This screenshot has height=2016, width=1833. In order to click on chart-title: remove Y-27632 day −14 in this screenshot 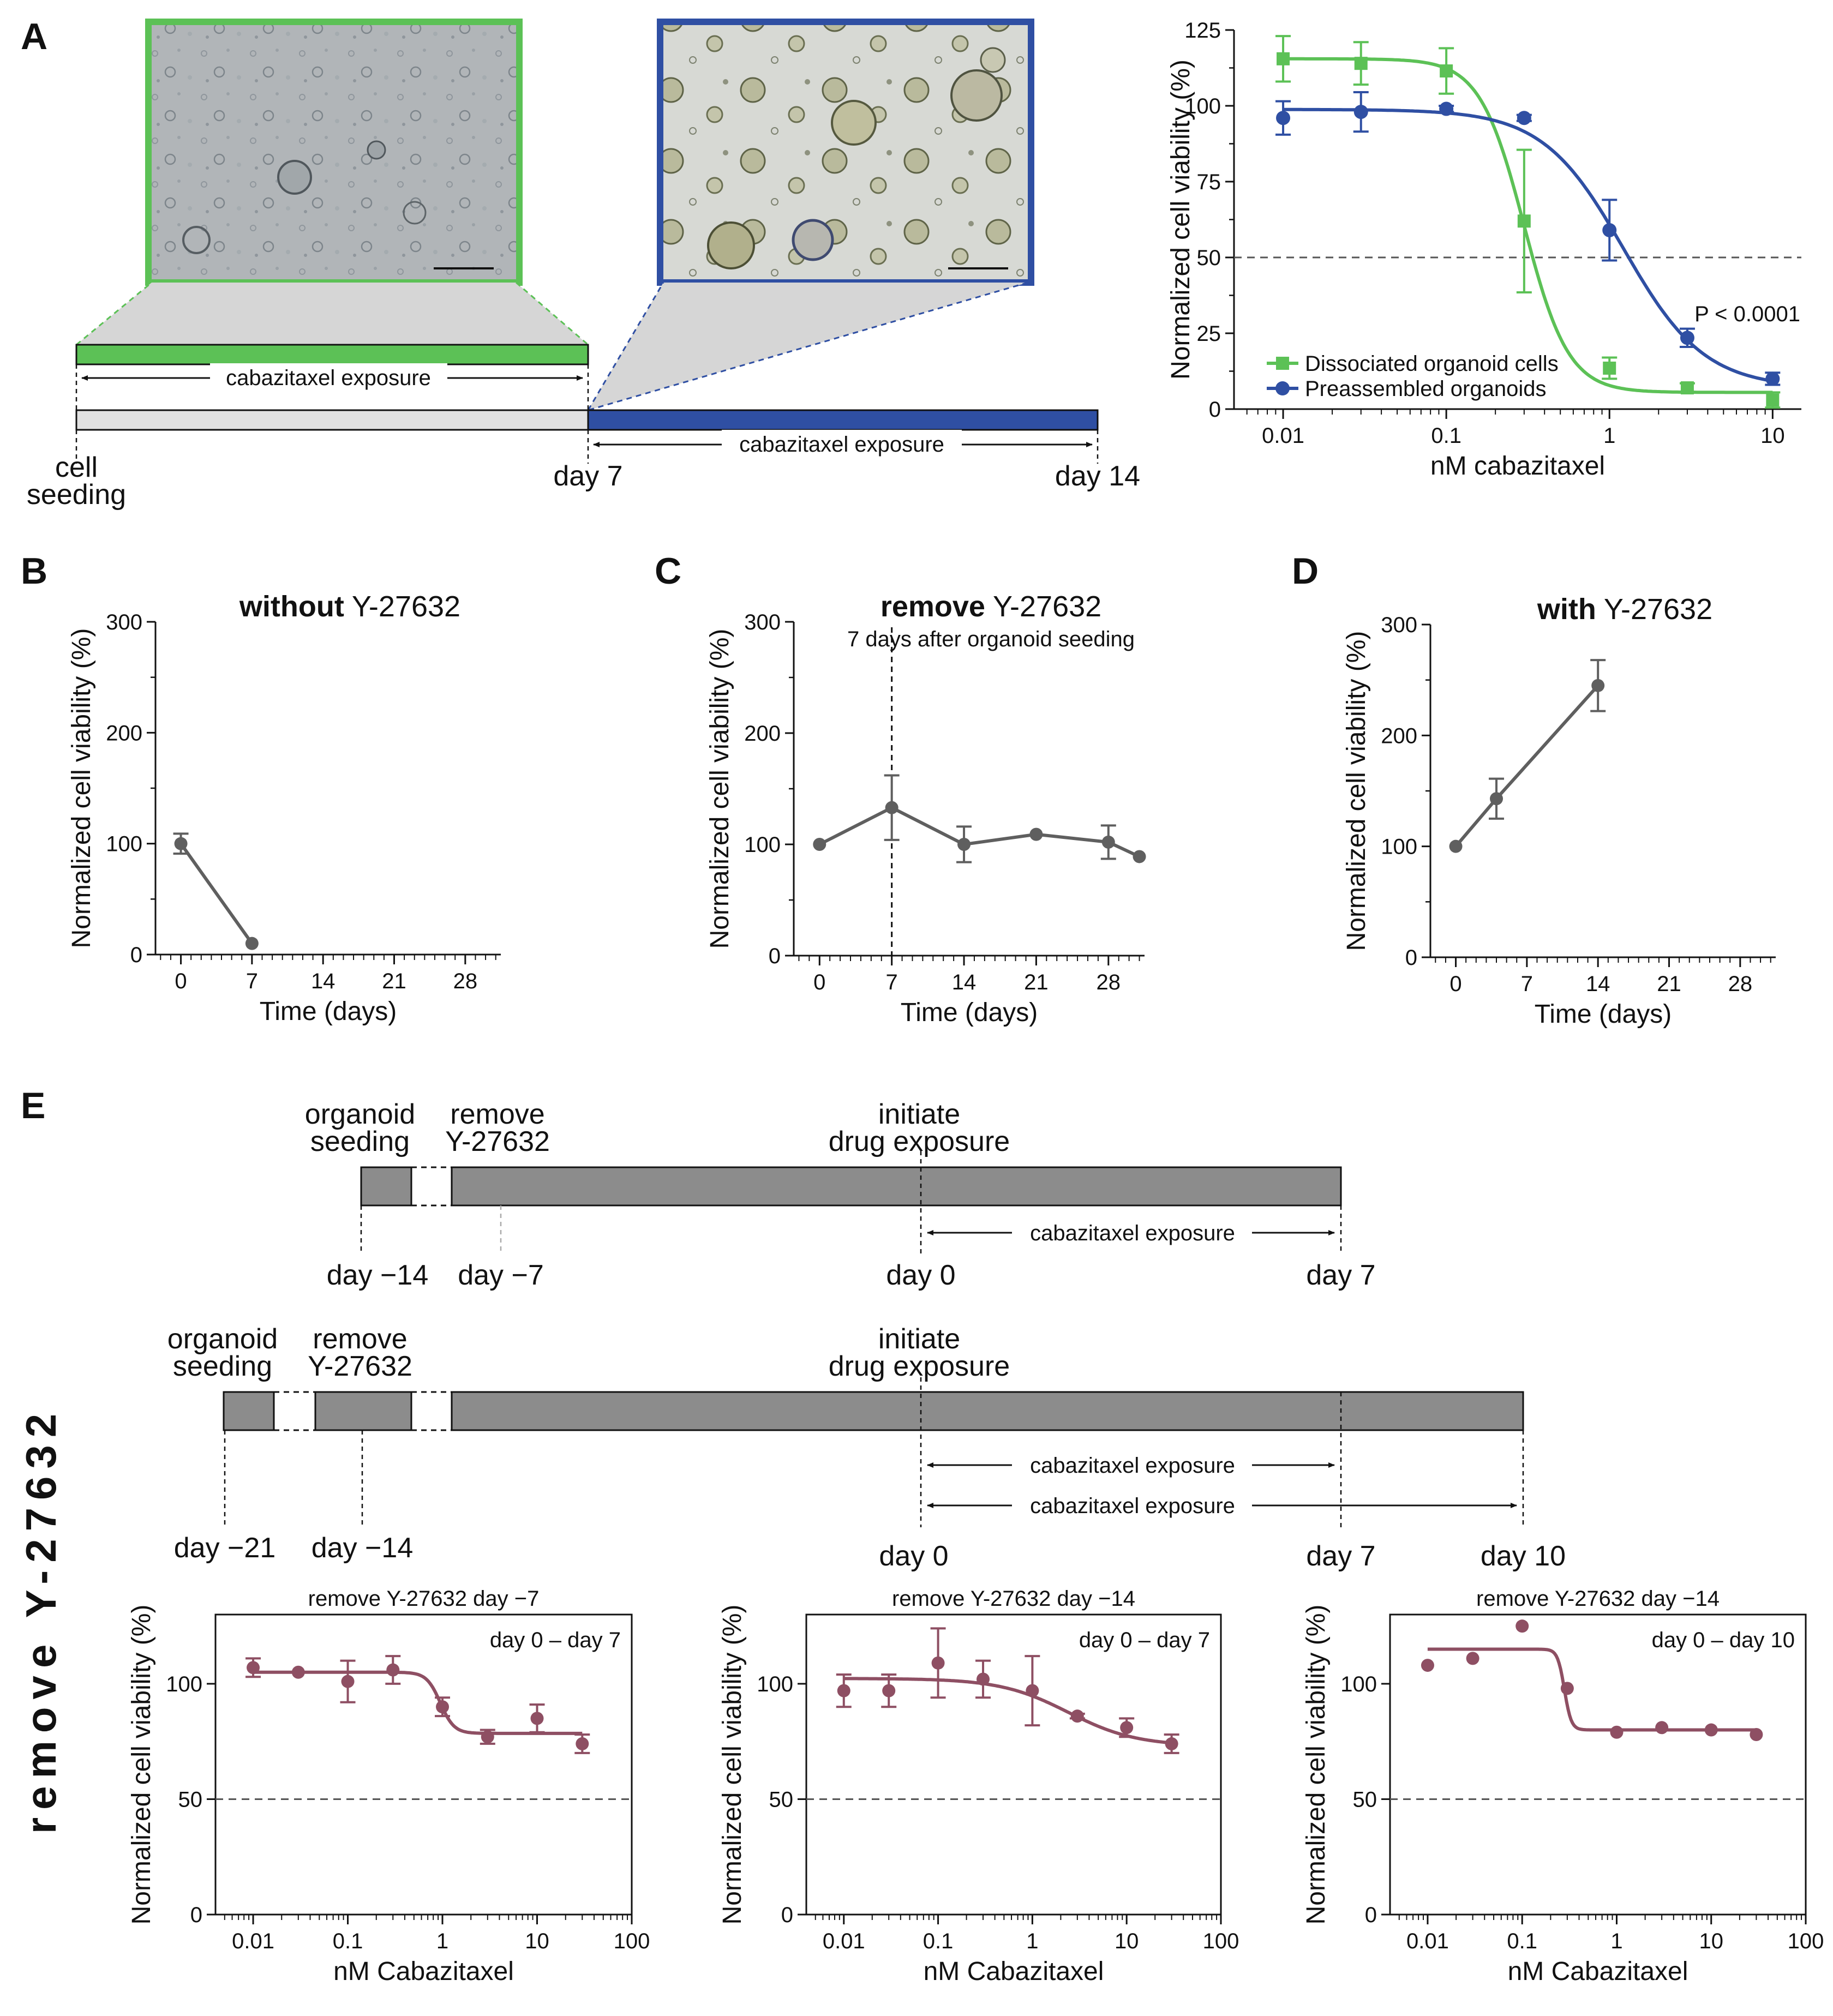, I will do `click(1598, 1599)`.